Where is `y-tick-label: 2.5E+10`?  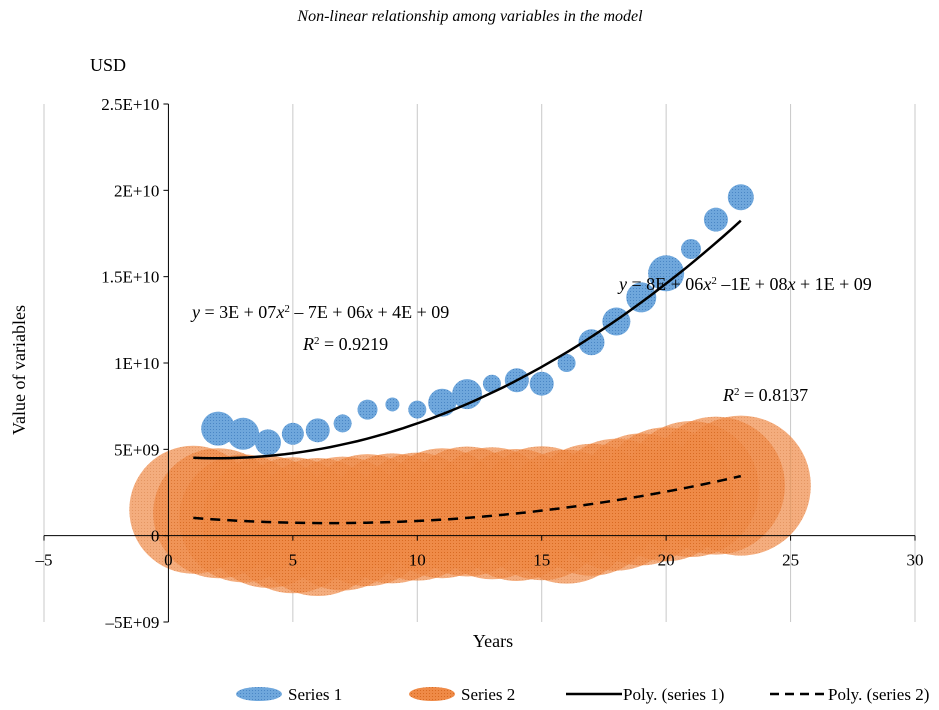 y-tick-label: 2.5E+10 is located at coordinates (130, 104).